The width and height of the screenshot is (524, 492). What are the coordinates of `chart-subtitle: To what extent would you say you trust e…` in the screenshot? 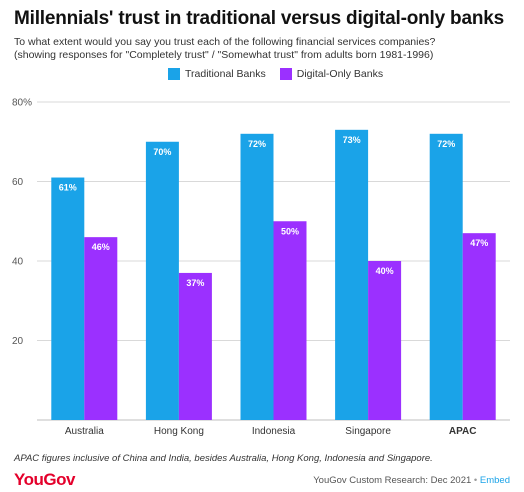 It's located at (224, 49).